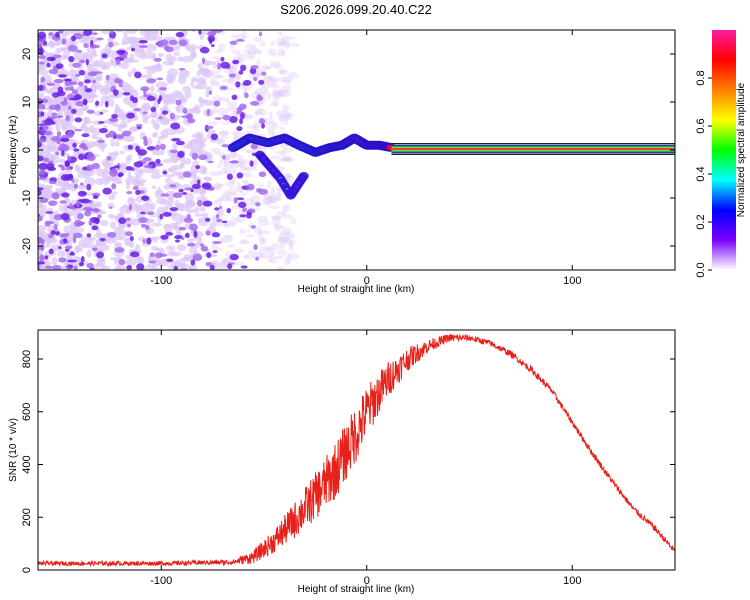  Describe the element at coordinates (703, 174) in the screenshot. I see `colorbar-ticks: 0.0 0.2 0.4 0.6 0.8` at that location.